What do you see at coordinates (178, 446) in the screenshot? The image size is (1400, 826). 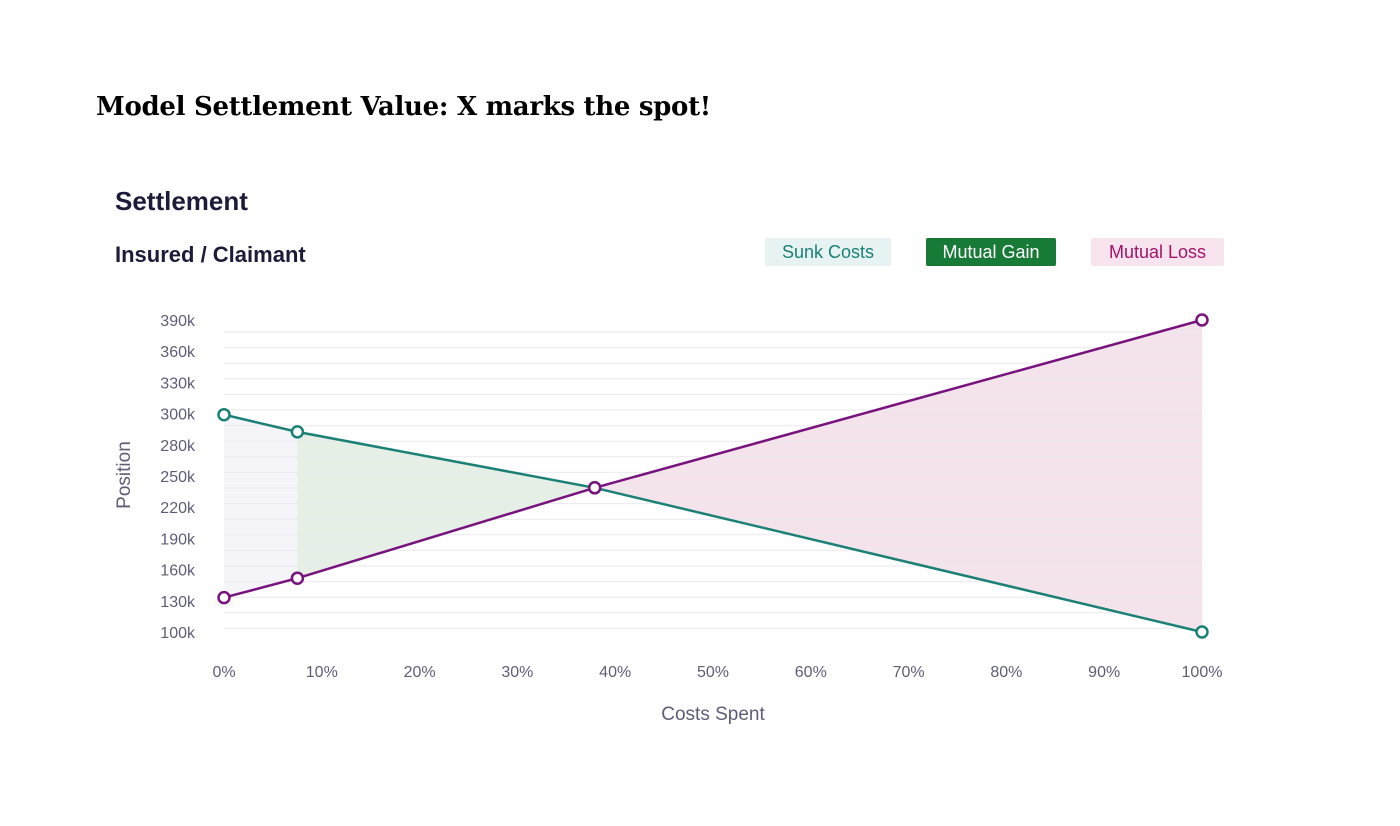 I see `y-tick-label: 280k` at bounding box center [178, 446].